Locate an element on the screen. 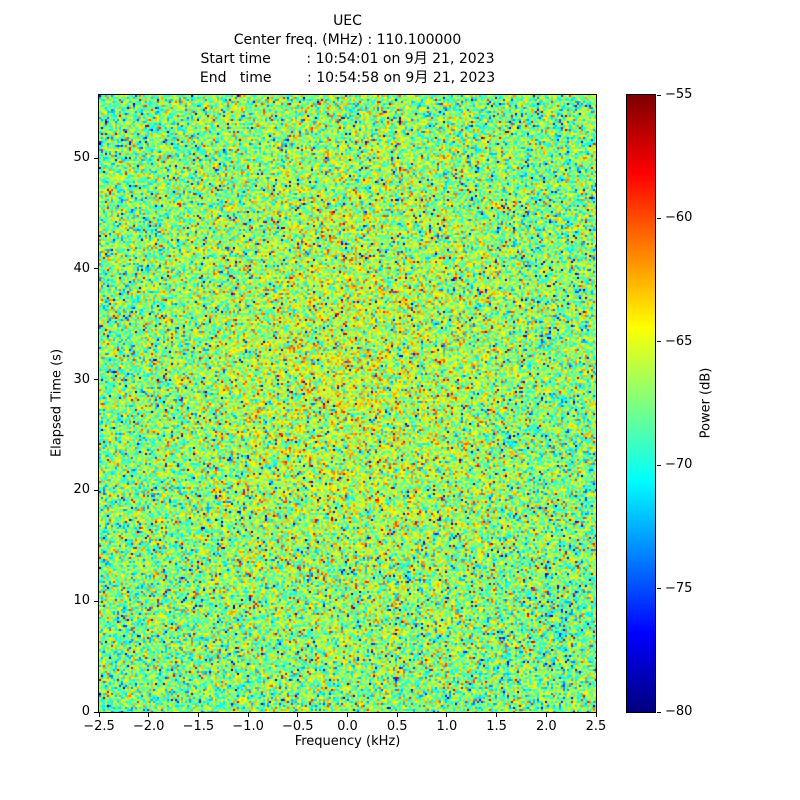 The width and height of the screenshot is (800, 800). y-tick-label: 0 is located at coordinates (85, 711).